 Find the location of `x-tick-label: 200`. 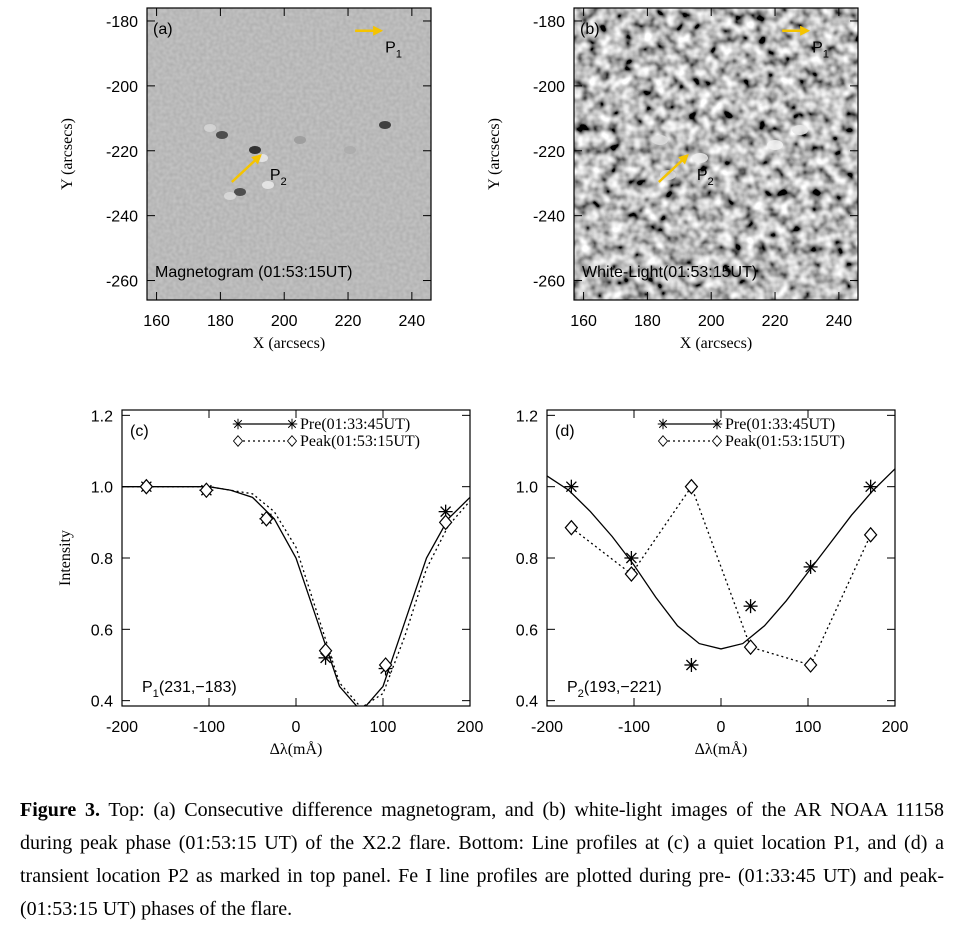

x-tick-label: 200 is located at coordinates (711, 321).